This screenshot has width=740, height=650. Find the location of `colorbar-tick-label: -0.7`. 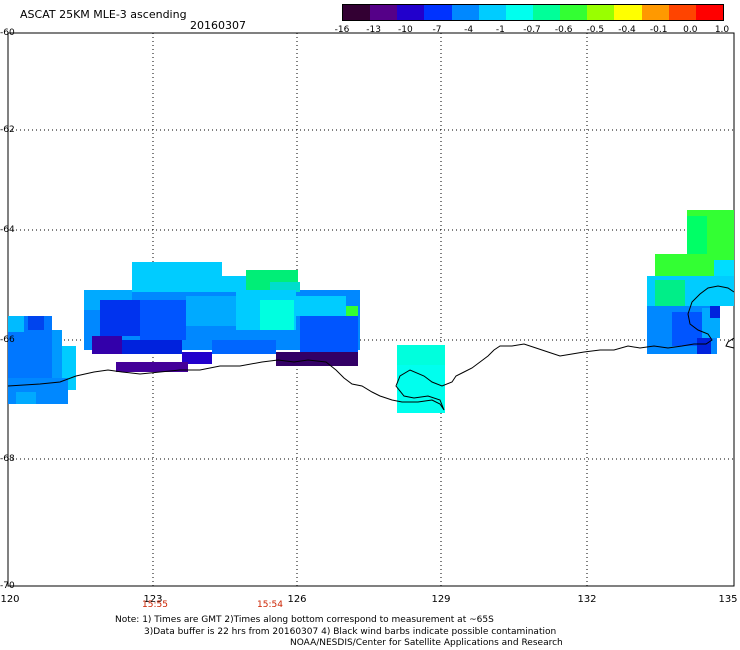

colorbar-tick-label: -0.7 is located at coordinates (532, 30).